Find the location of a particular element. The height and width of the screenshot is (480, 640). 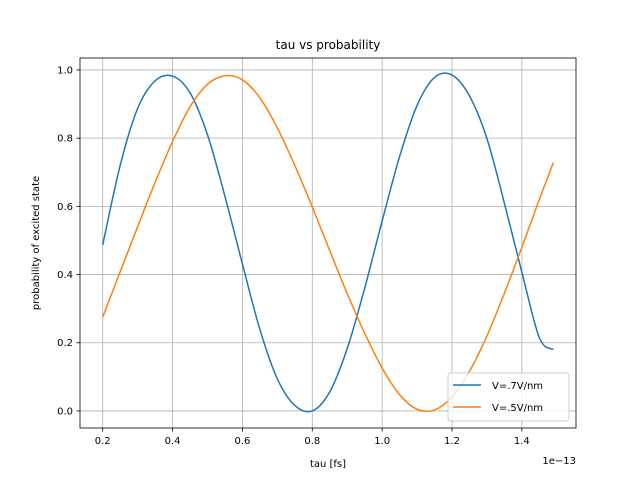

x-axis-label: tau [fs] is located at coordinates (328, 464).